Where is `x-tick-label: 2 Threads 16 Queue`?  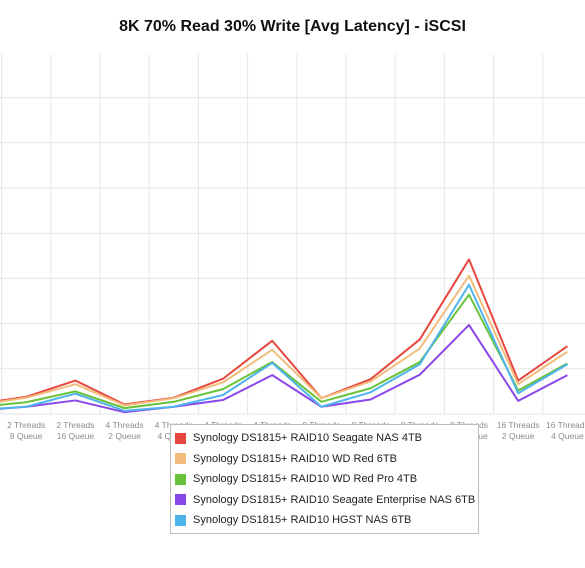
x-tick-label: 2 Threads 16 Queue is located at coordinates (75, 430).